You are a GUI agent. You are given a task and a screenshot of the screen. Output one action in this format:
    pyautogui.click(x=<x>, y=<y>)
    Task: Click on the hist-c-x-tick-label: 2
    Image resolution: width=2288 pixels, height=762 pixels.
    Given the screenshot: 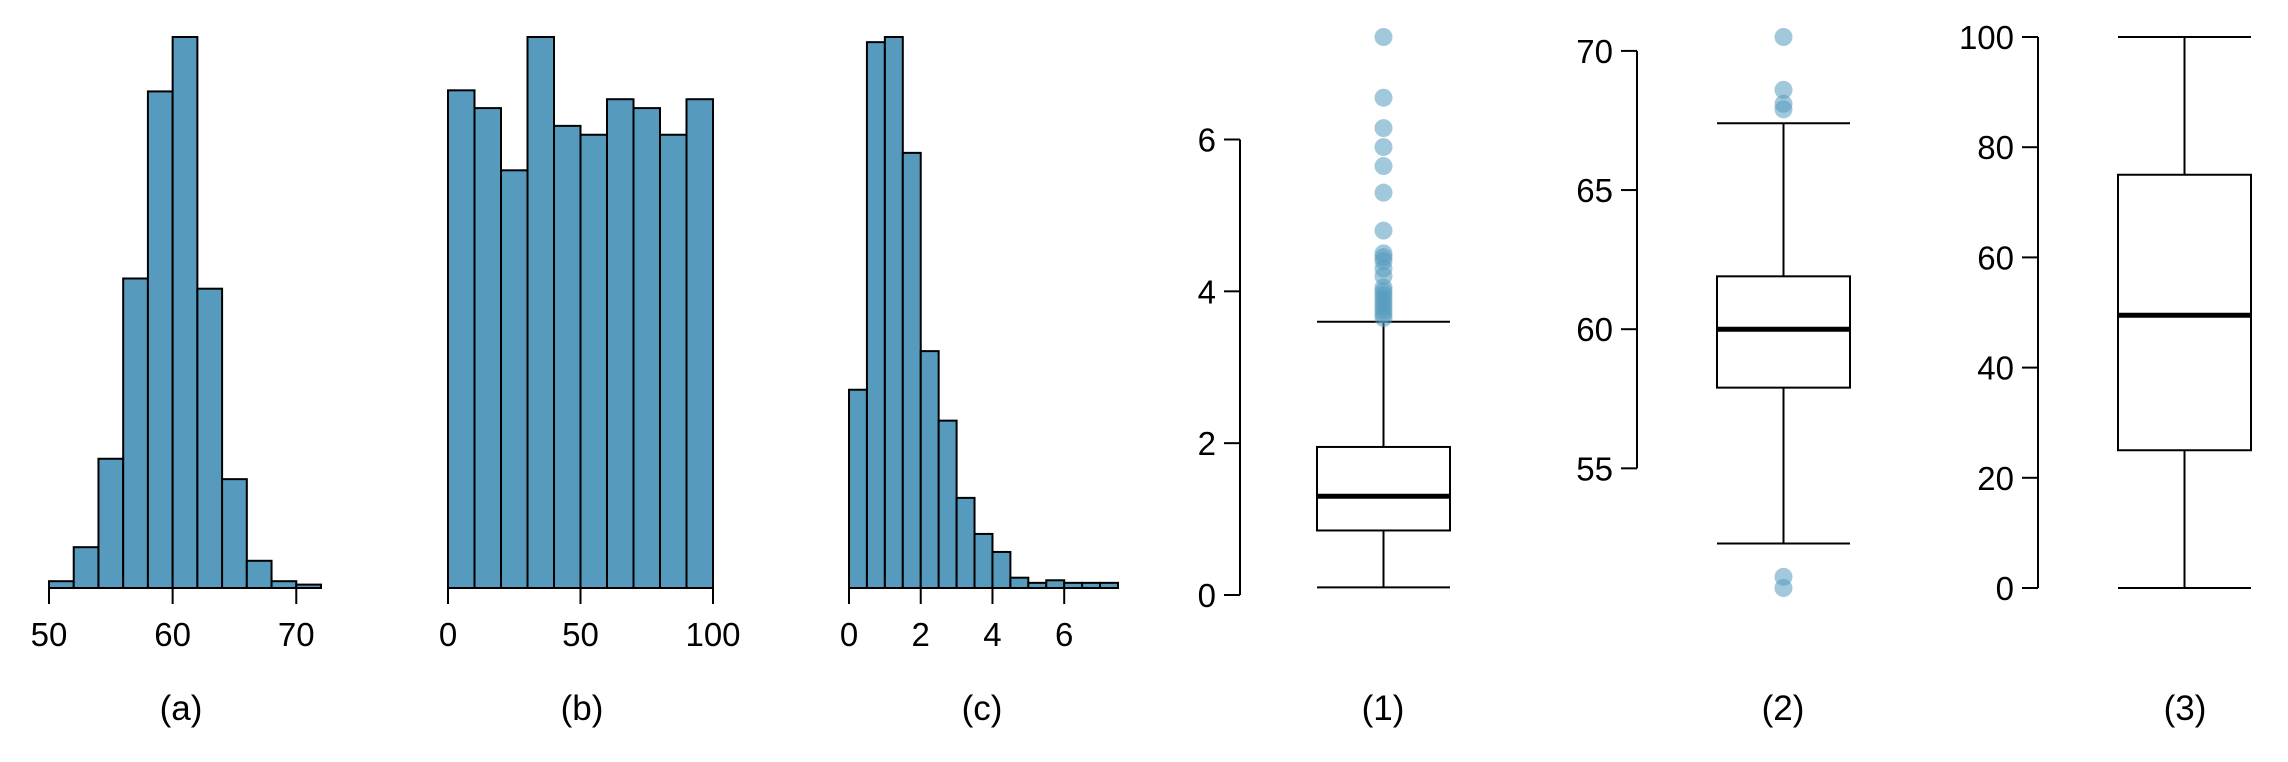 What is the action you would take?
    pyautogui.click(x=921, y=634)
    